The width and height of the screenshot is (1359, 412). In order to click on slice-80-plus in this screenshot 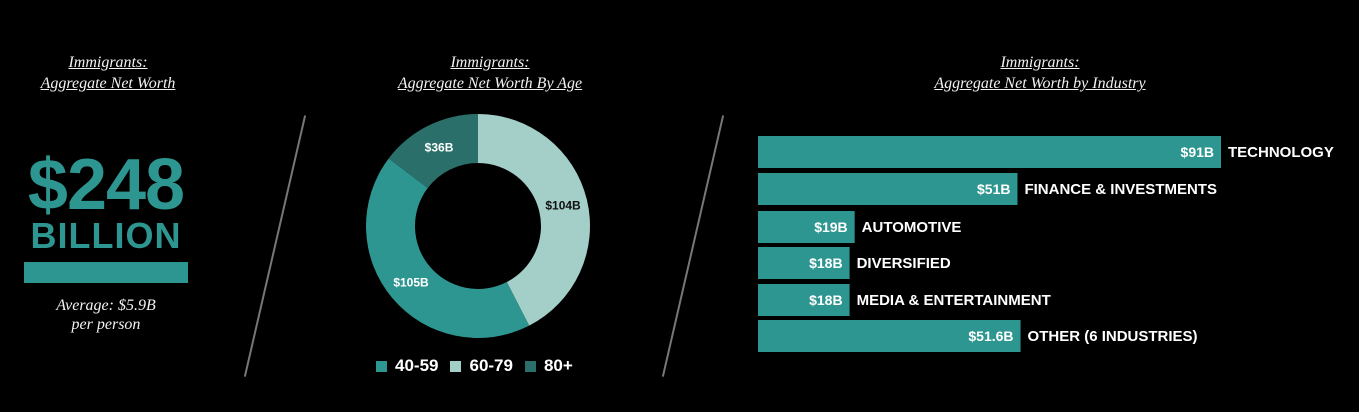, I will do `click(433, 151)`.